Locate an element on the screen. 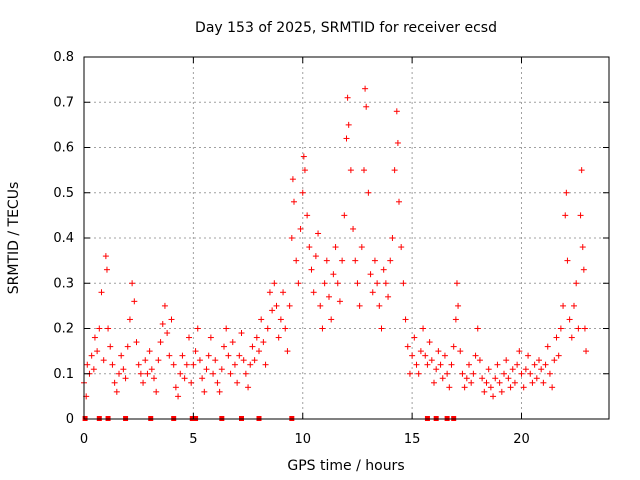  x-tick-label: 20 is located at coordinates (521, 439).